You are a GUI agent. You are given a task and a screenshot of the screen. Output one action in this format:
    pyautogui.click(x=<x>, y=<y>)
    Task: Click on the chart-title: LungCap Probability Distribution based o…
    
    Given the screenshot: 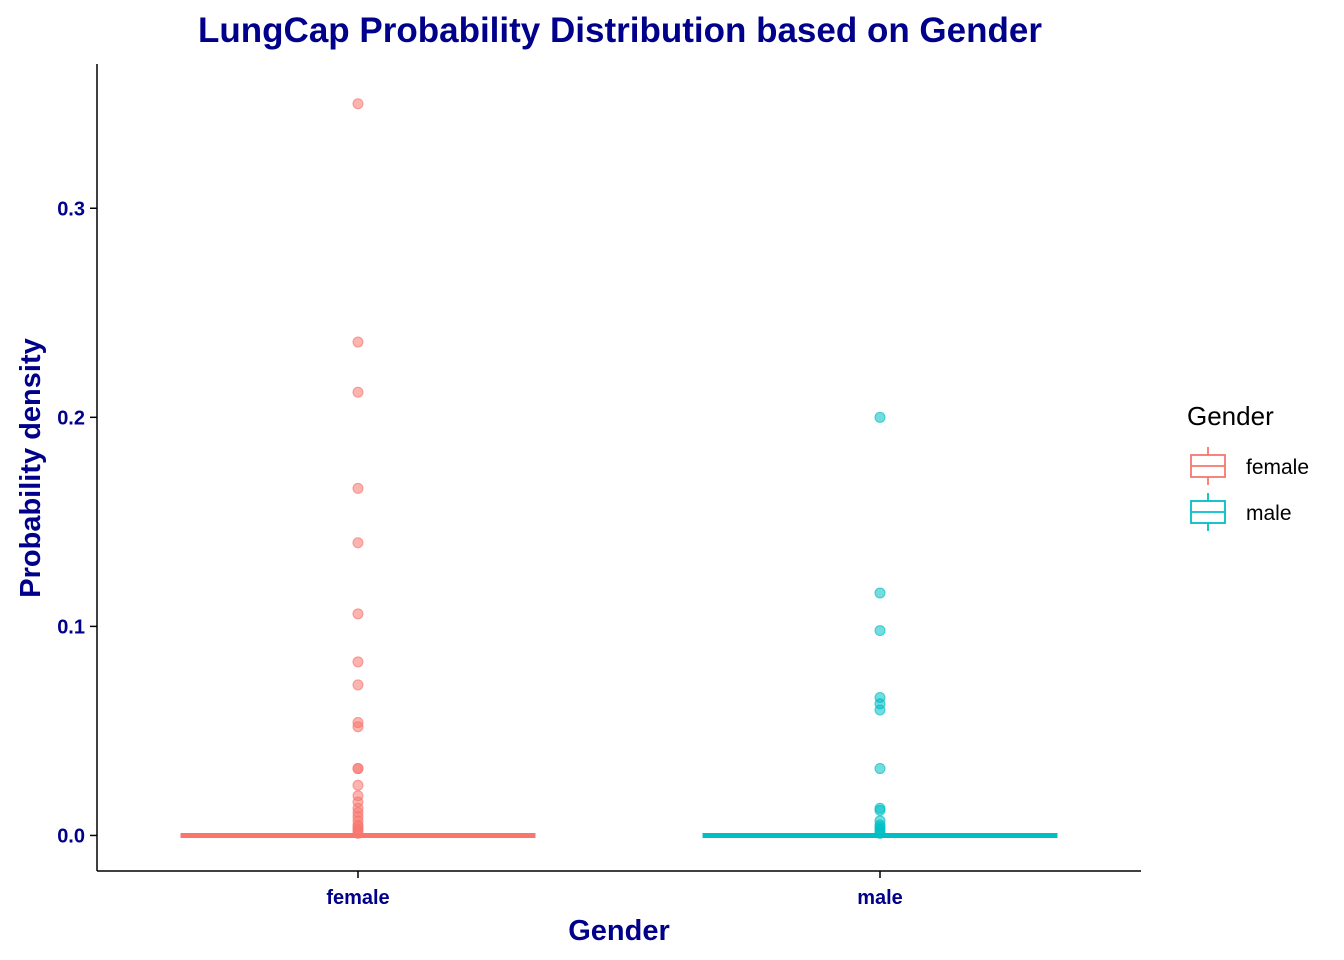 What is the action you would take?
    pyautogui.click(x=620, y=30)
    